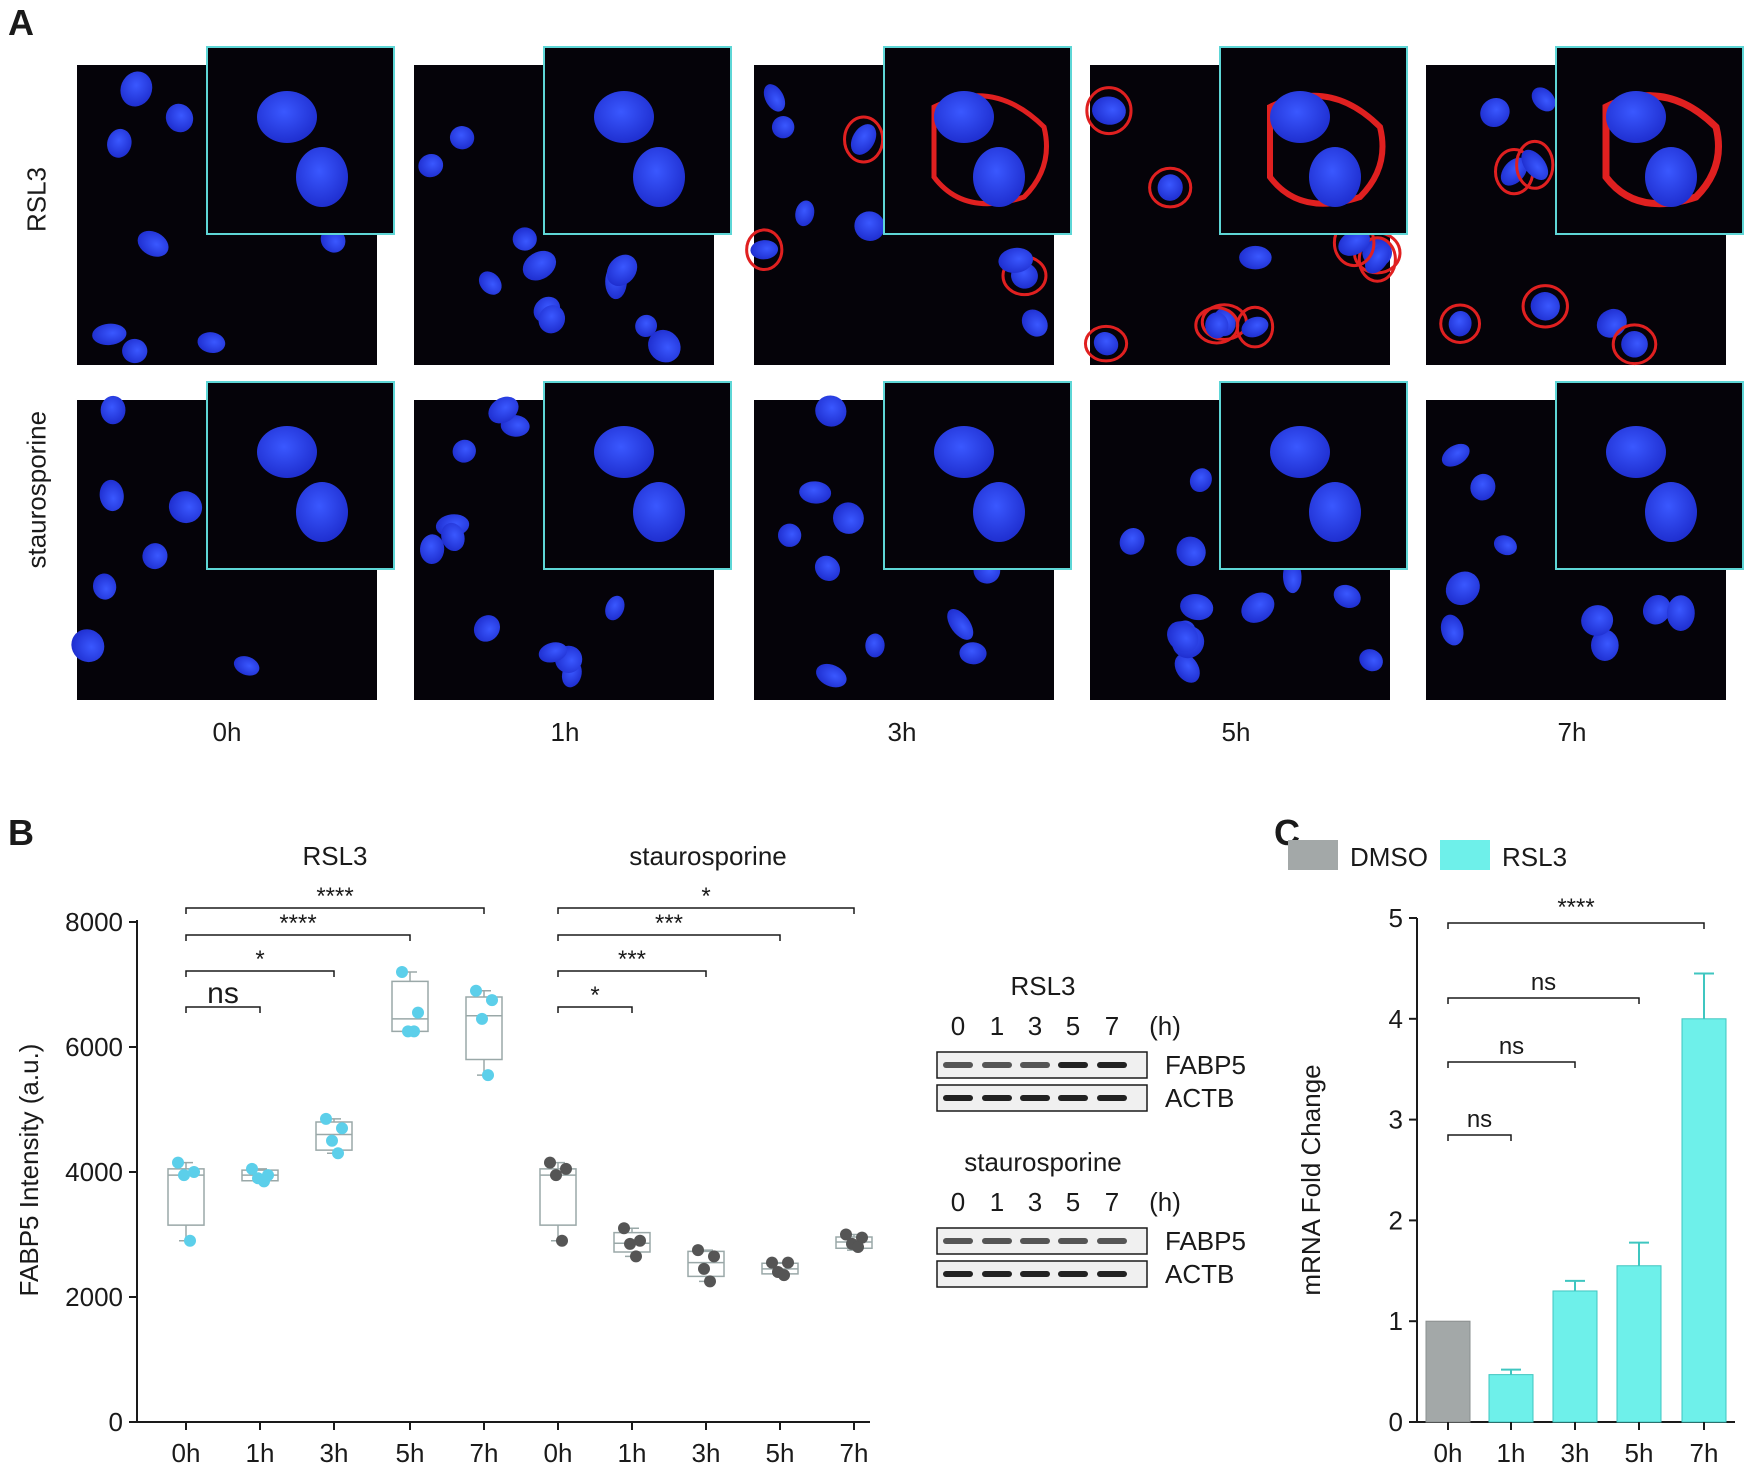 This screenshot has width=1750, height=1470. What do you see at coordinates (29, 1170) in the screenshot?
I see `y-axis-label: FABP5 Intensity (a.u.)` at bounding box center [29, 1170].